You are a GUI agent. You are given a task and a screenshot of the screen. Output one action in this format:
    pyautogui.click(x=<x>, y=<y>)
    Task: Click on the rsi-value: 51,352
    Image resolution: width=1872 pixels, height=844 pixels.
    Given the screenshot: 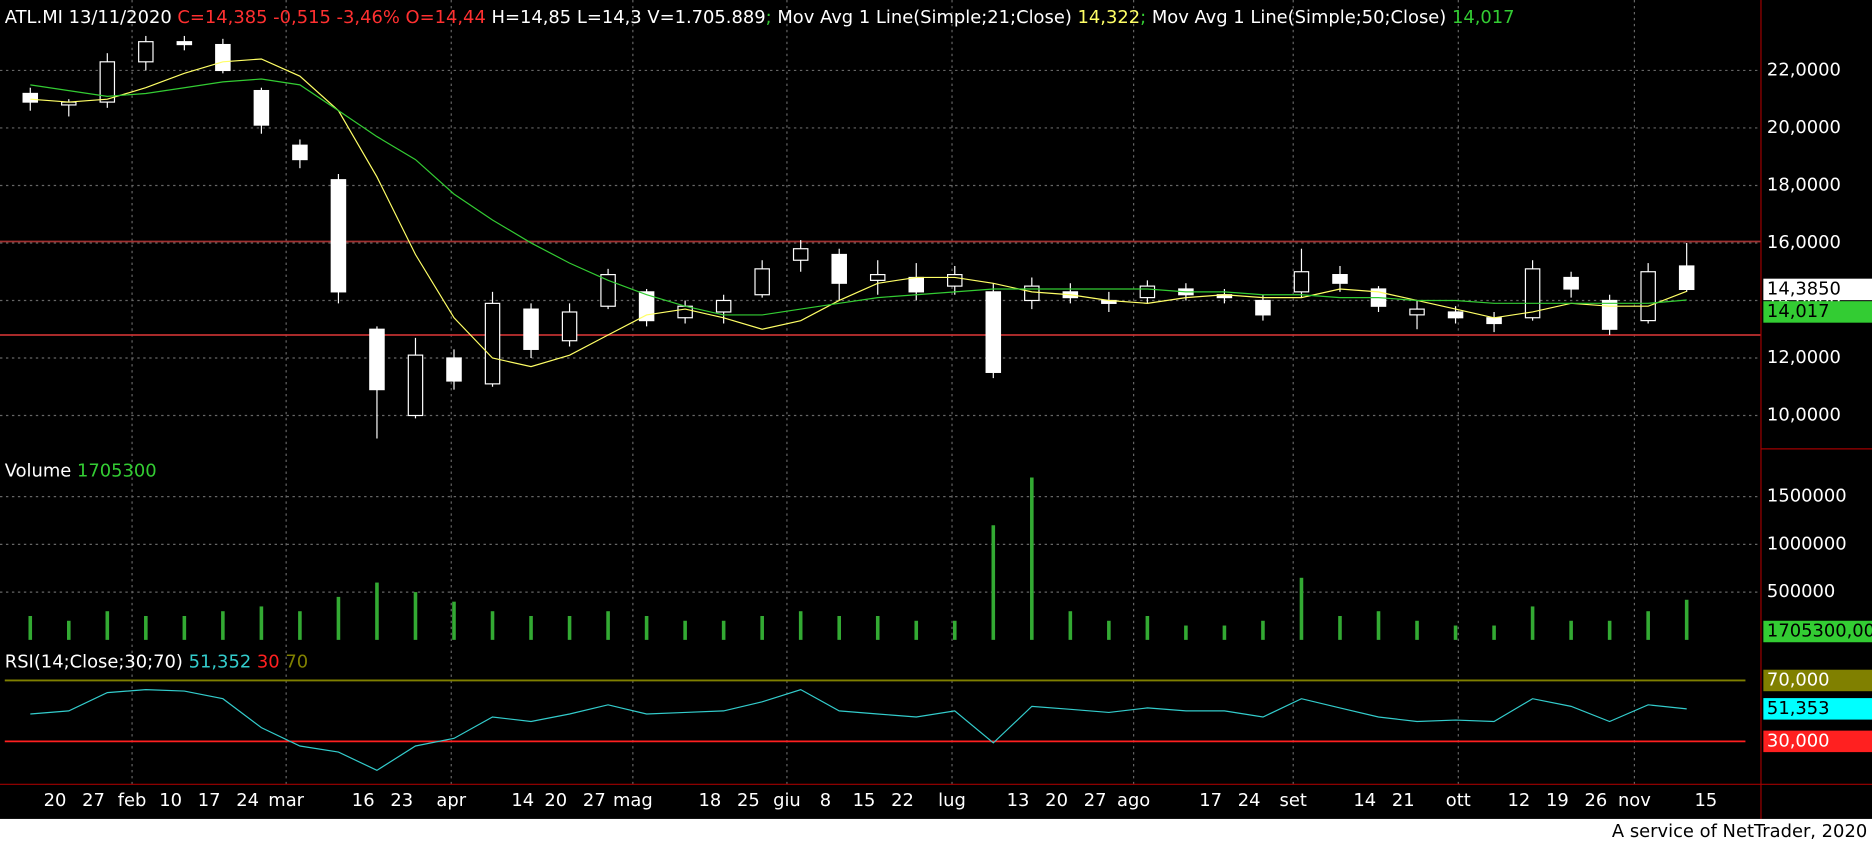 What is the action you would take?
    pyautogui.click(x=220, y=662)
    